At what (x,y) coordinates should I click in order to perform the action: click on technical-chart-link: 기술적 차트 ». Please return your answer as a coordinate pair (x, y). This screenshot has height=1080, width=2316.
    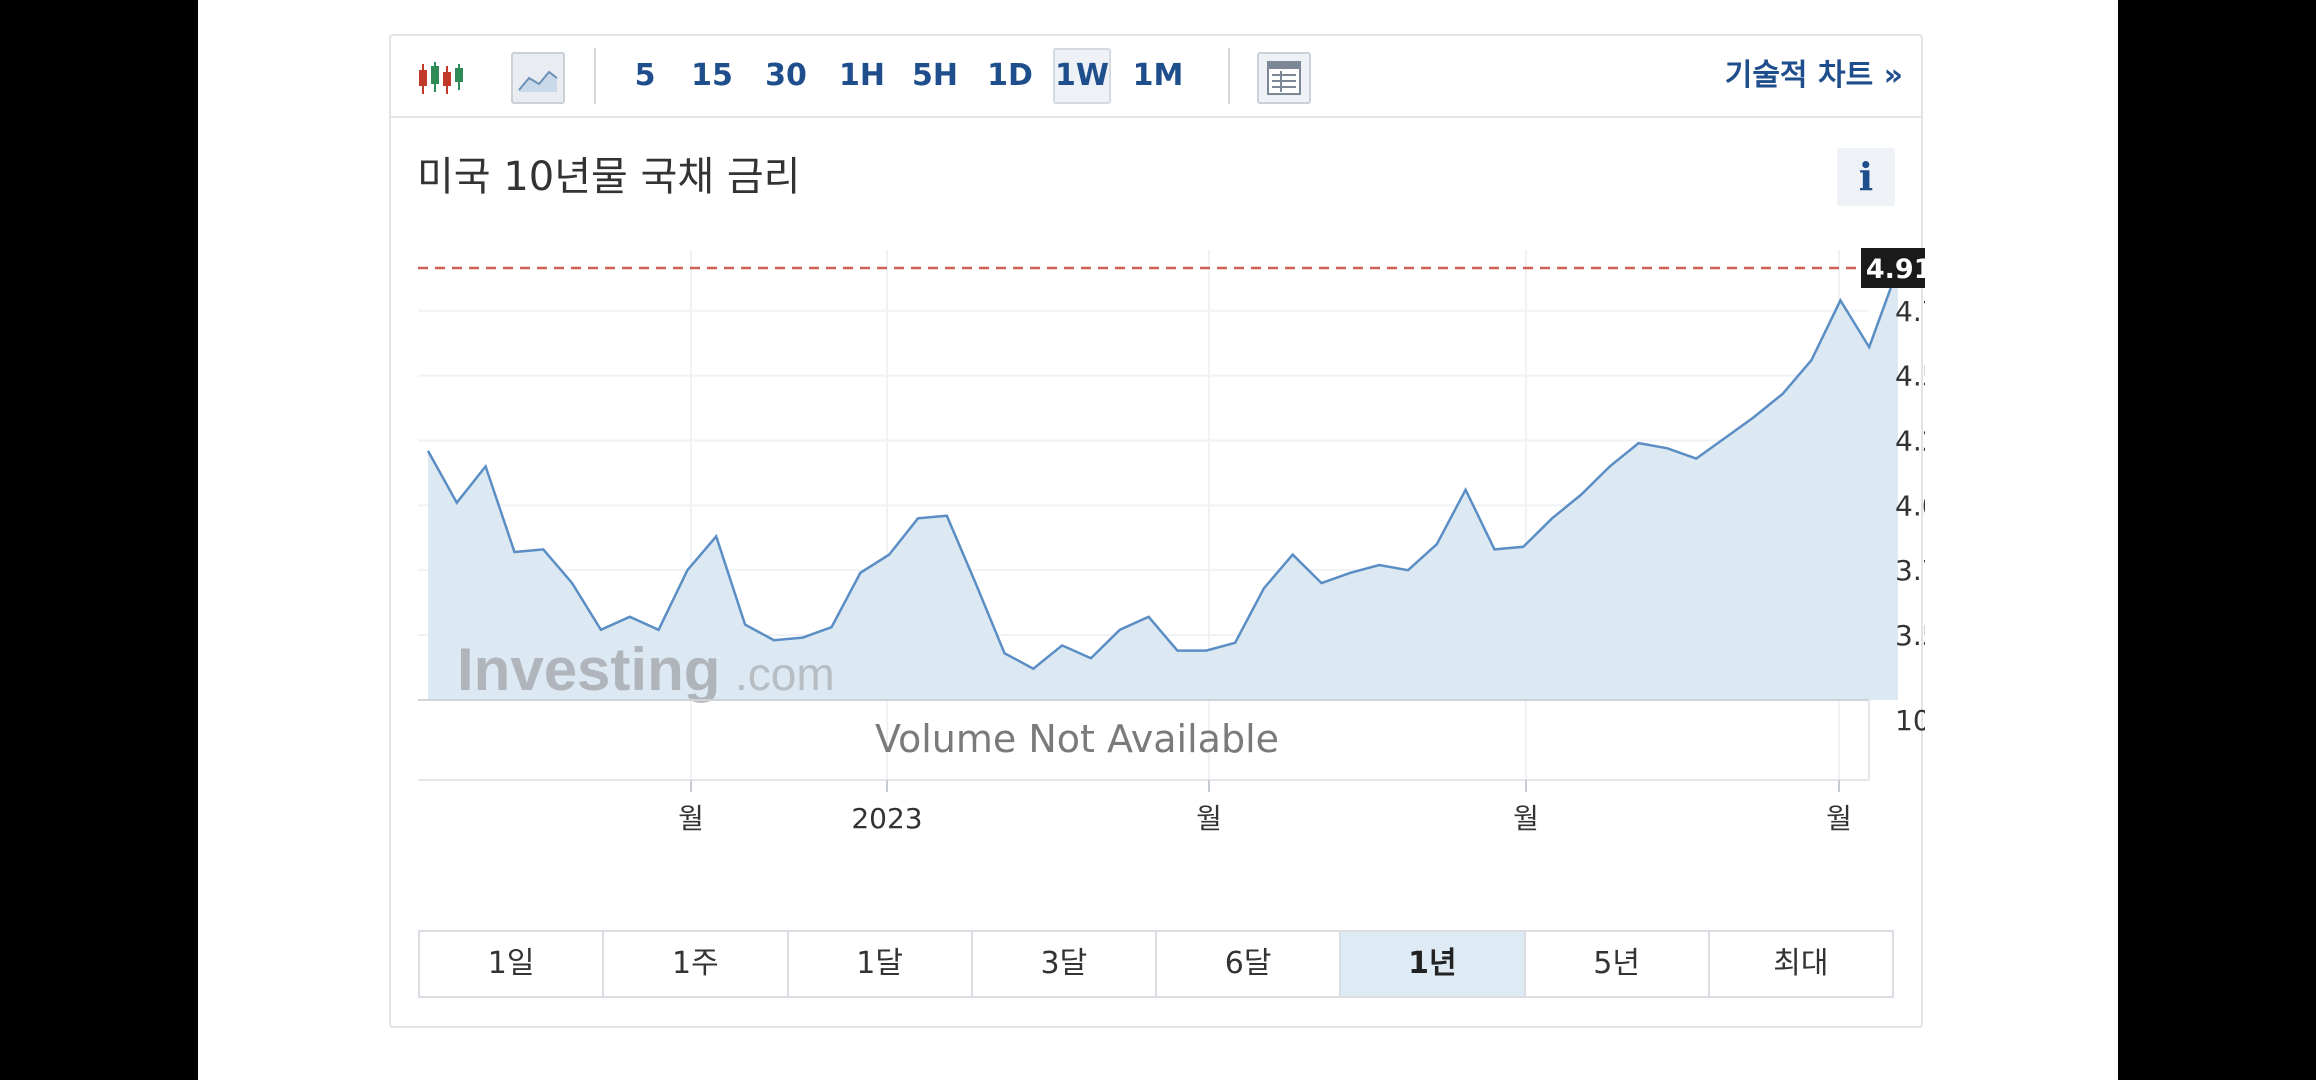
    Looking at the image, I should click on (1813, 75).